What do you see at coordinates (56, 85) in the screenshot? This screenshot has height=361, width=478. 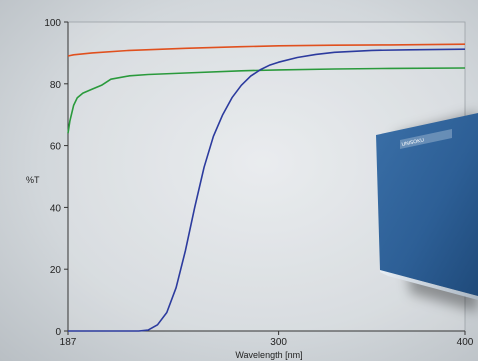 I see `y-tick-label: 80` at bounding box center [56, 85].